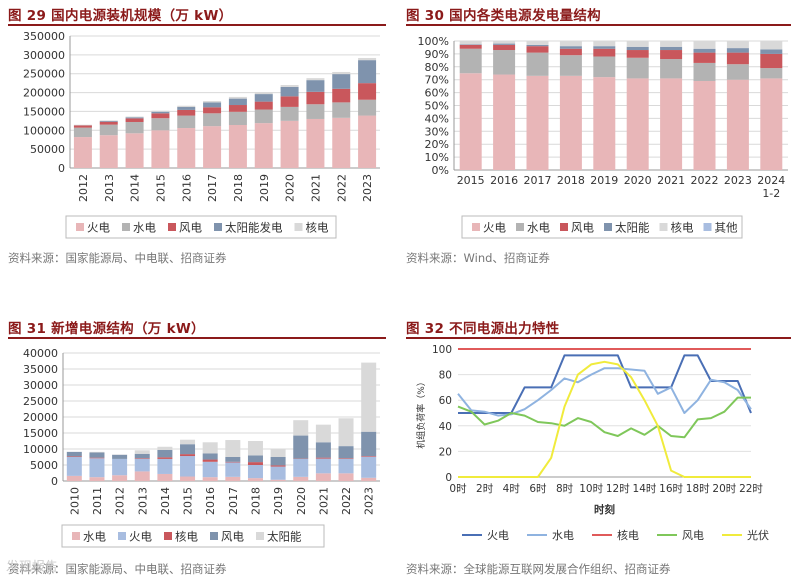 The height and width of the screenshot is (577, 796). Describe the element at coordinates (437, 67) in the screenshot. I see `y-tick-label: 80%` at that location.